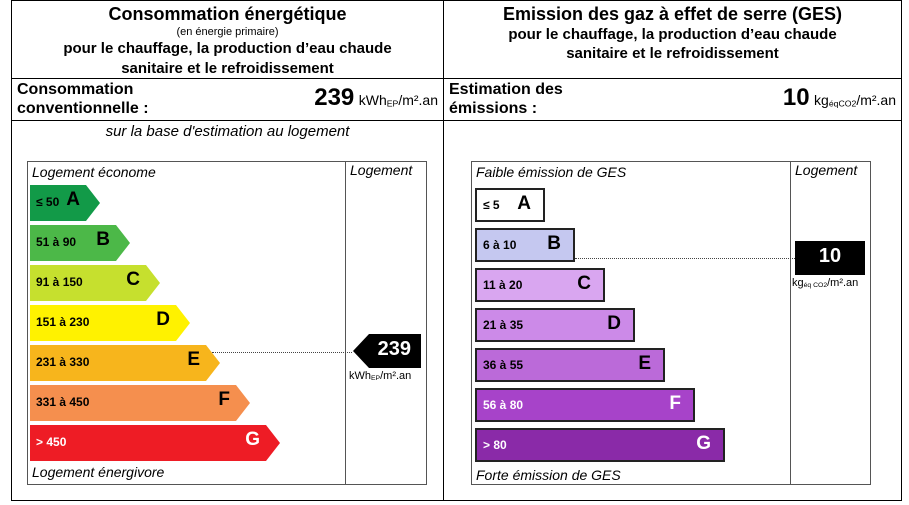  Describe the element at coordinates (503, 405) in the screenshot. I see `ges-class-range: 56 à 80` at that location.